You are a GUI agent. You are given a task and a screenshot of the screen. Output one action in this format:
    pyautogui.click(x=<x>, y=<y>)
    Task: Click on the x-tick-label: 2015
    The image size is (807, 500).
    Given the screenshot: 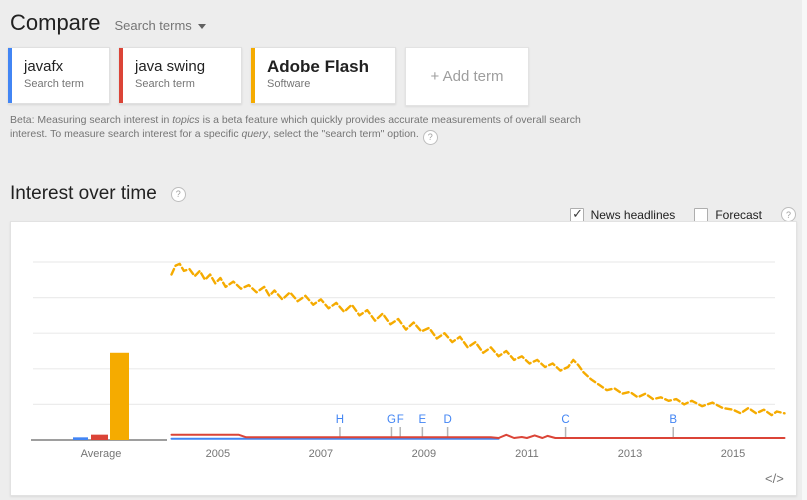 What is the action you would take?
    pyautogui.click(x=733, y=454)
    